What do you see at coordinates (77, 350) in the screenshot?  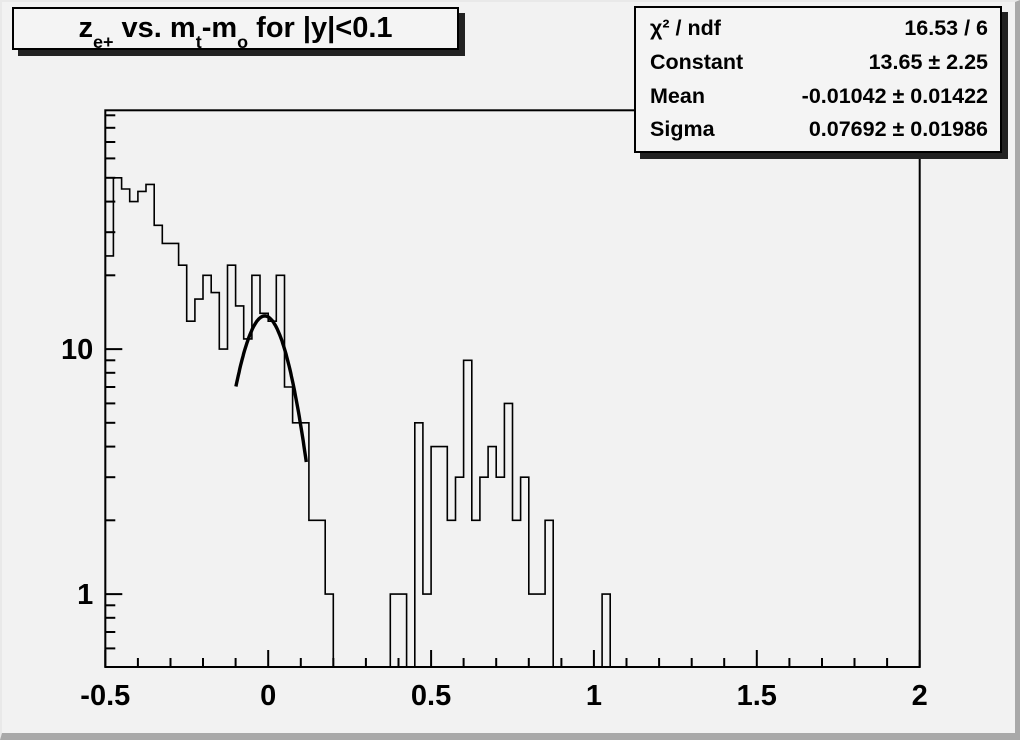 I see `y-axis-label: 10` at bounding box center [77, 350].